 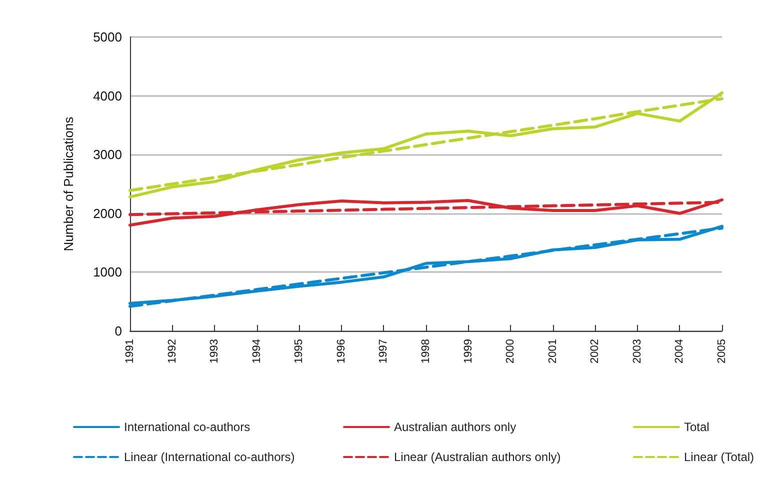 What do you see at coordinates (107, 213) in the screenshot?
I see `y-tick-label: 2000` at bounding box center [107, 213].